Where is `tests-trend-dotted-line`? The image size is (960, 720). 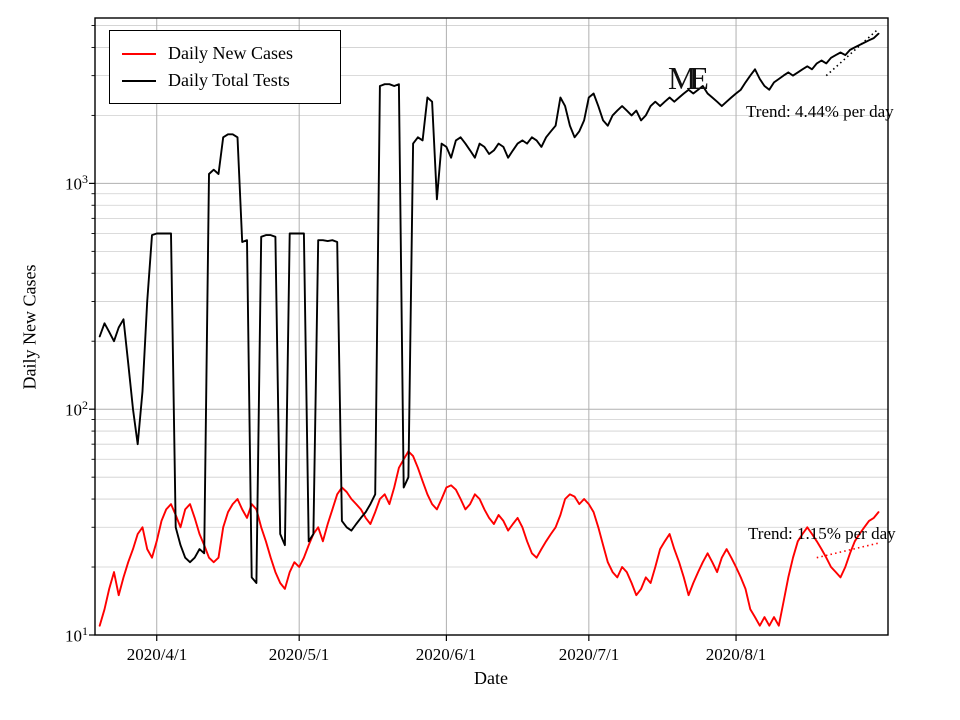 tests-trend-dotted-line is located at coordinates (852, 52).